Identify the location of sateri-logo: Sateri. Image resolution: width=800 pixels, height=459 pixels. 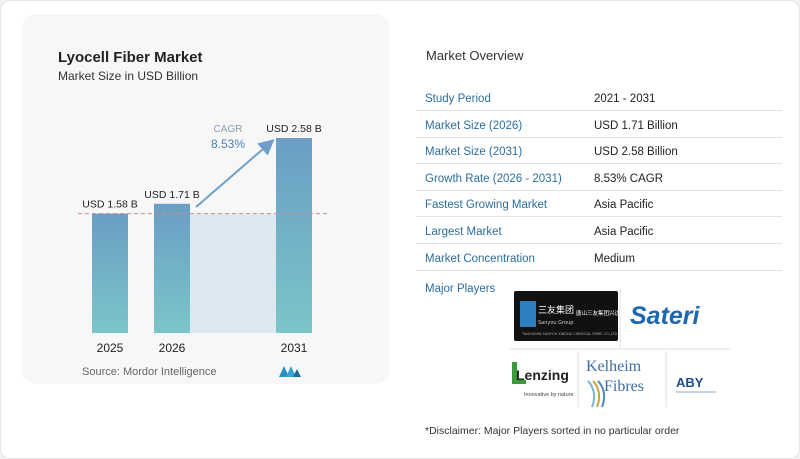
(678, 315).